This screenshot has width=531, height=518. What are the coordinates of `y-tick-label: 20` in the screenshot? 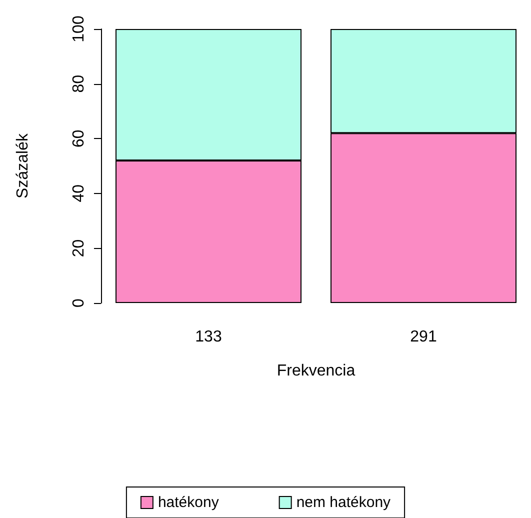 It's located at (79, 248).